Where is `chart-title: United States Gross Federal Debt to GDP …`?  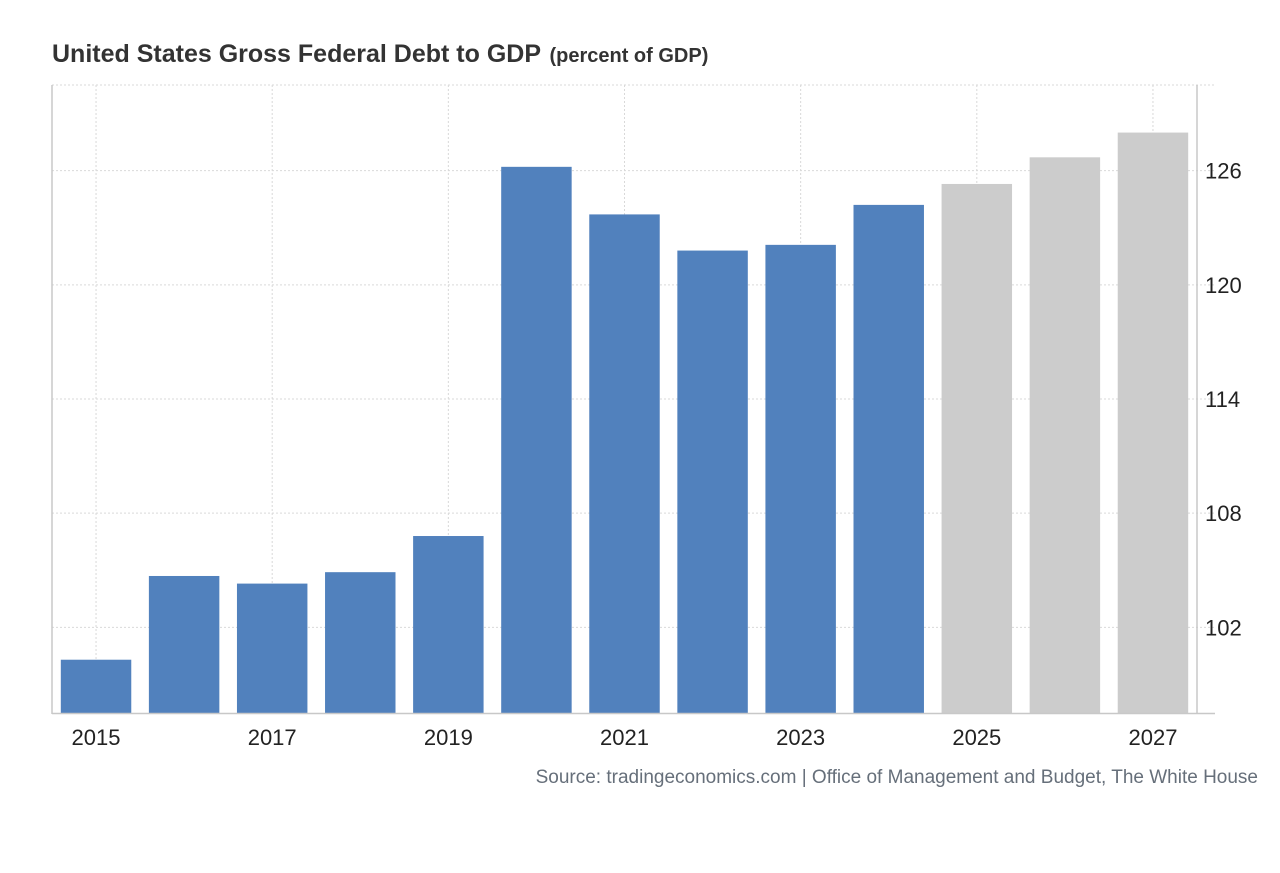
chart-title: United States Gross Federal Debt to GDP … is located at coordinates (380, 54).